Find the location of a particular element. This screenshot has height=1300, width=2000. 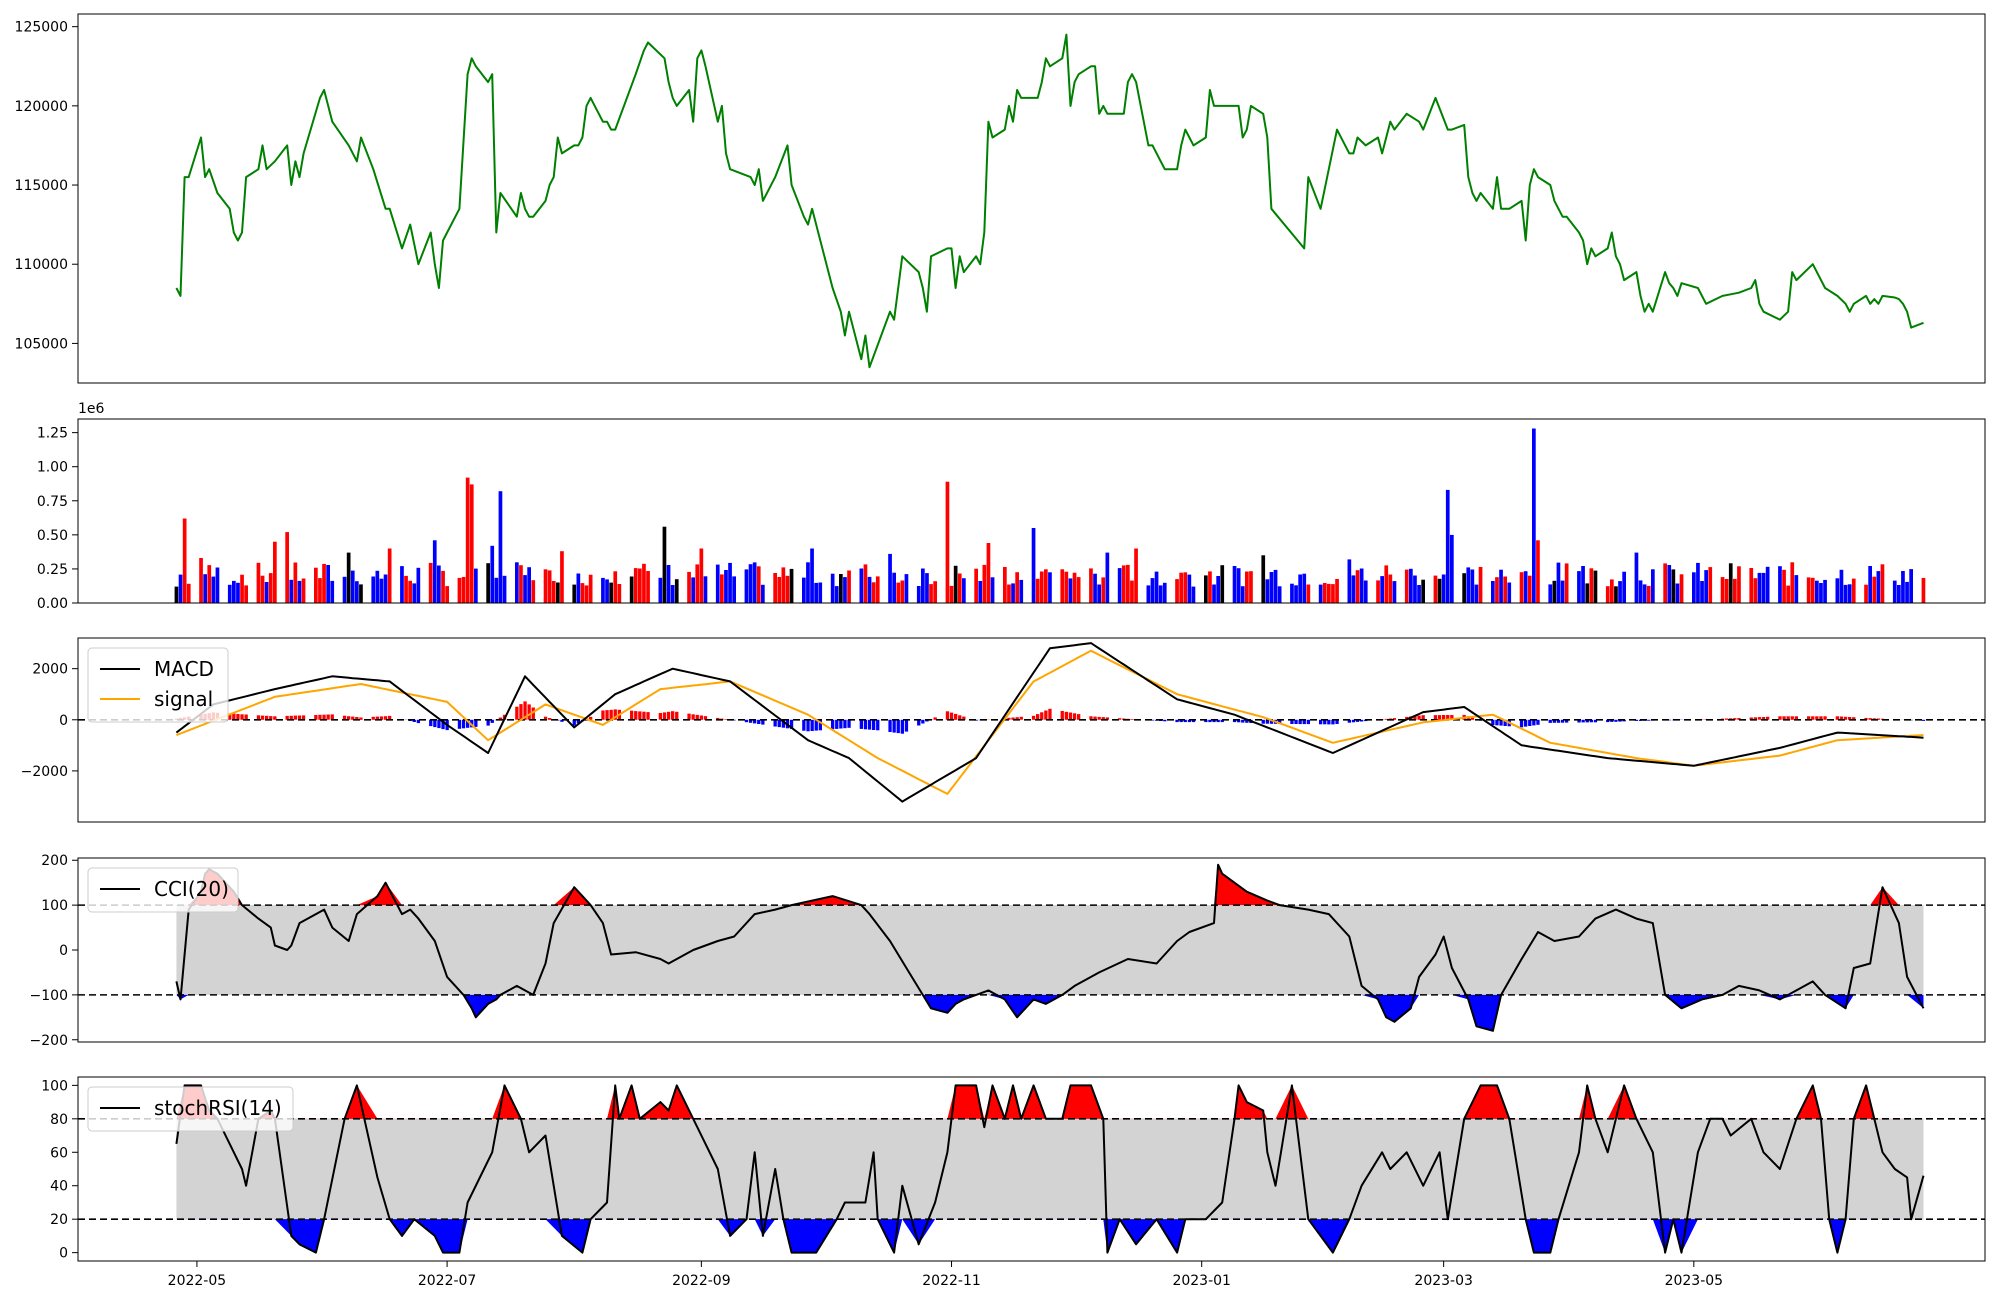

stoch-ytick-label: 0 is located at coordinates (63, 1254).